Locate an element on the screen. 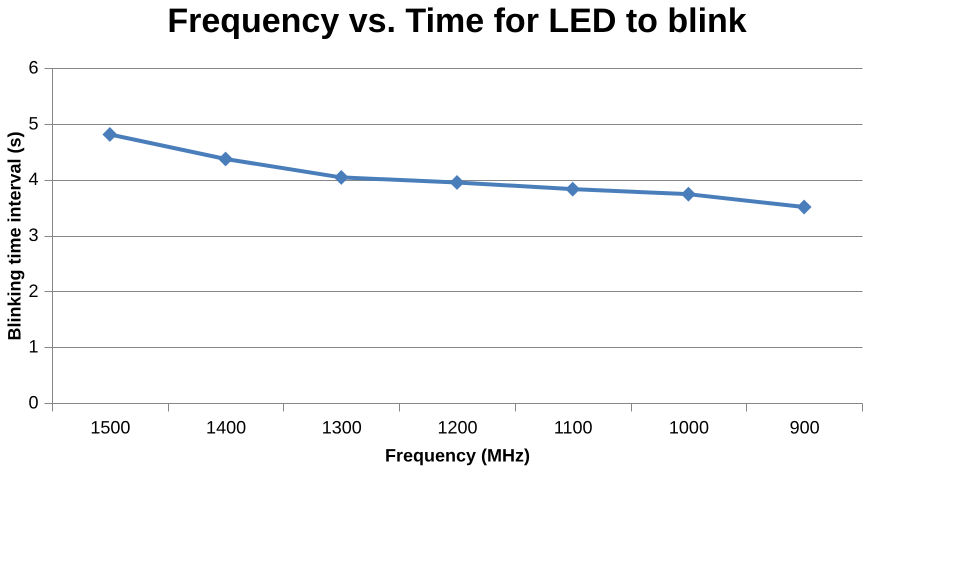 This screenshot has width=961, height=579. x-tick-label: 1200 is located at coordinates (457, 428).